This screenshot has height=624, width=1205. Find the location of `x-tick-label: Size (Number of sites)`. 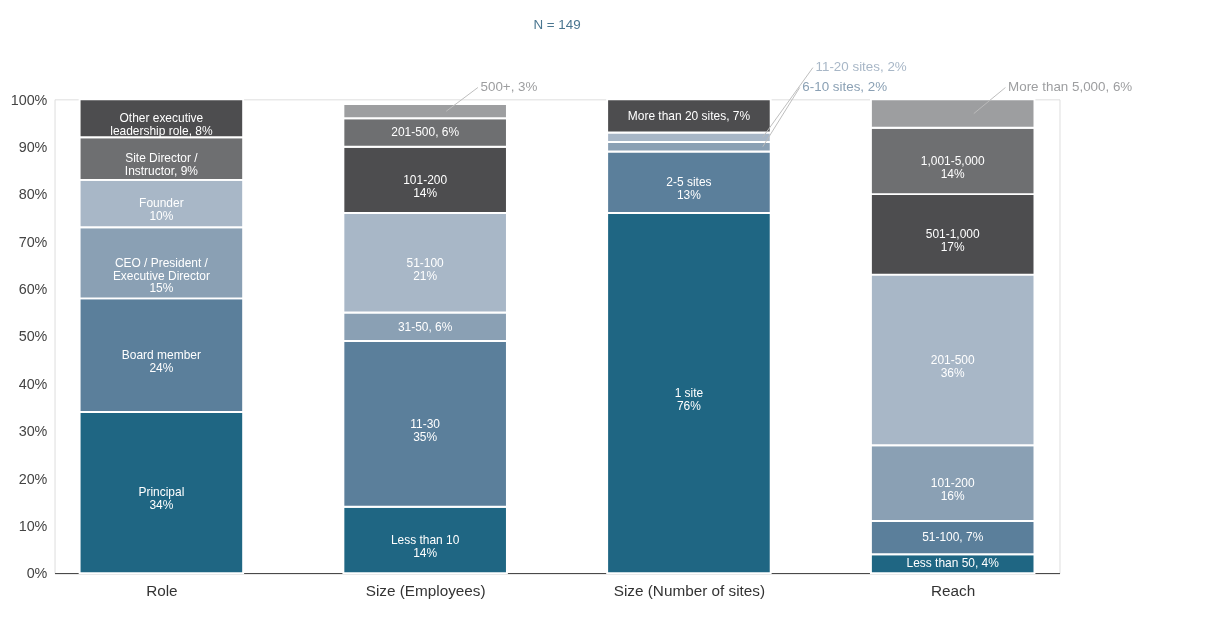

x-tick-label: Size (Number of sites) is located at coordinates (689, 590).